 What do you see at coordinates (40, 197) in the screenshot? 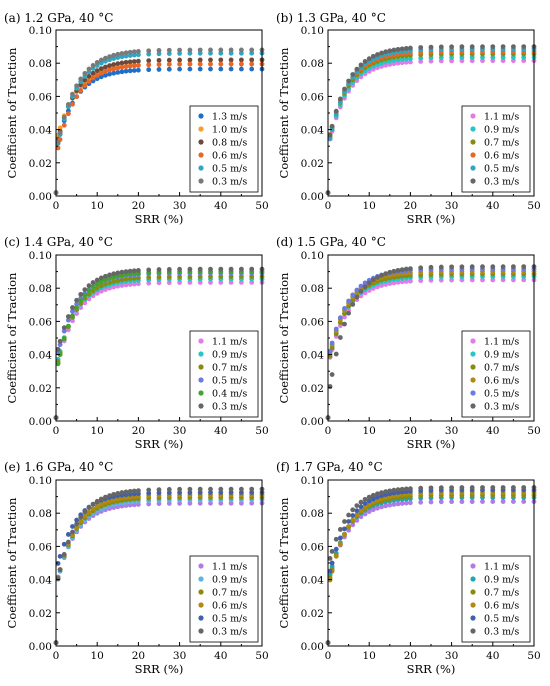
I see `y-tick-label: 0.00` at bounding box center [40, 197].